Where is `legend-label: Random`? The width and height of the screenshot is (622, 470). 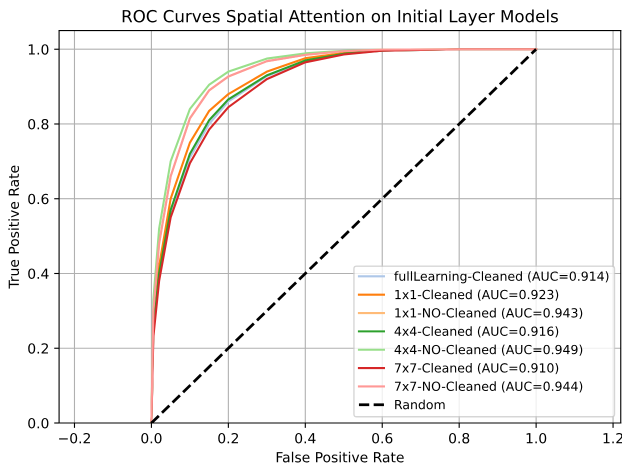
legend-label: Random is located at coordinates (420, 405).